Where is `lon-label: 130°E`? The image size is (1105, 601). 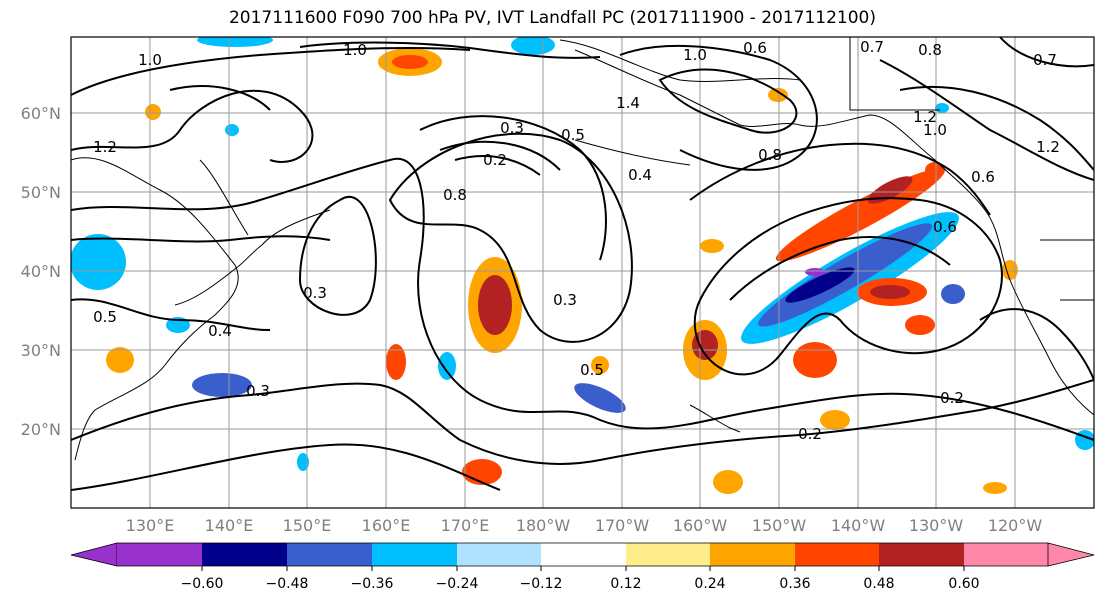 lon-label: 130°E is located at coordinates (150, 525).